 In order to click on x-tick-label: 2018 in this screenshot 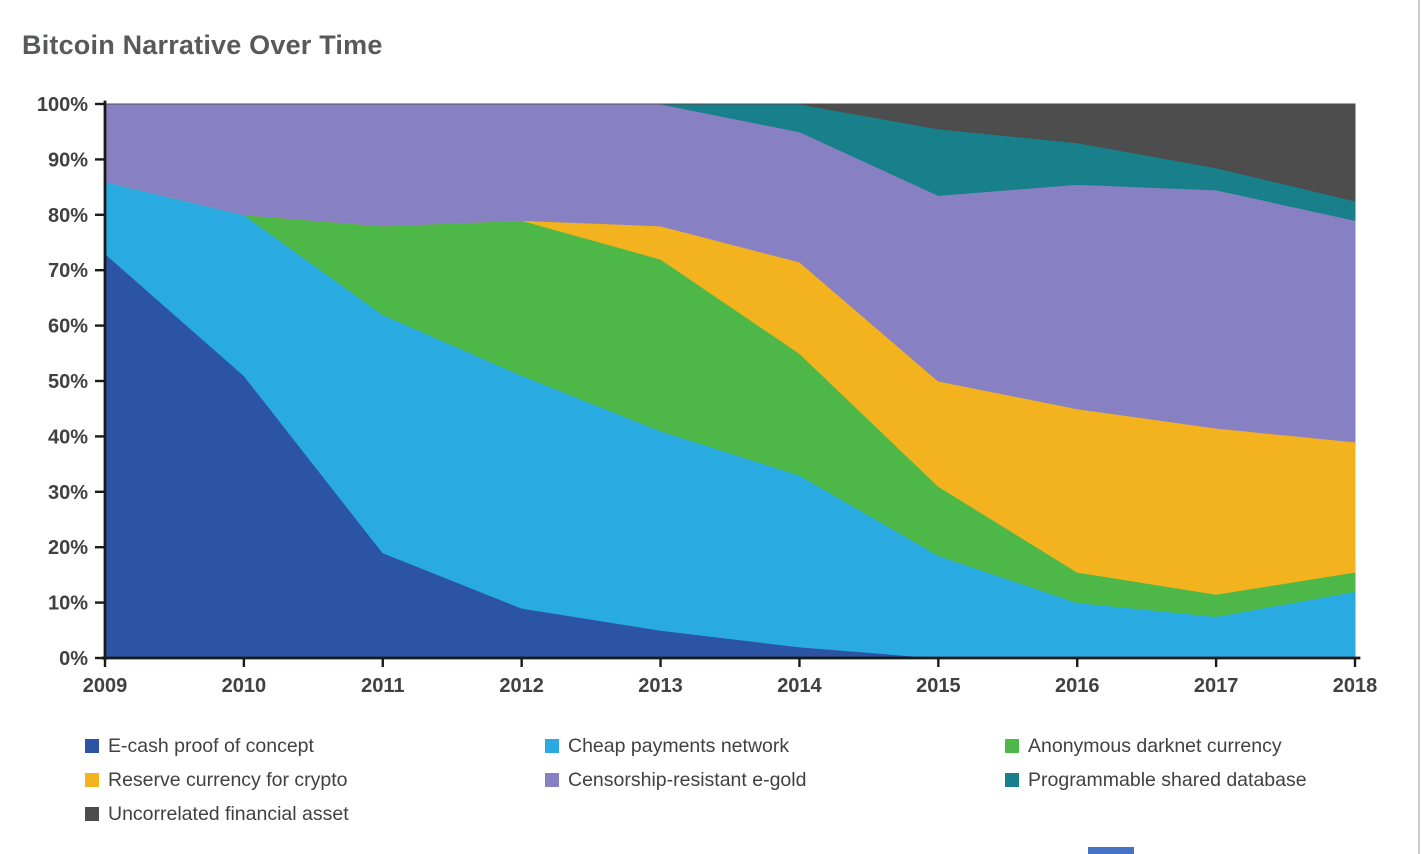, I will do `click(1355, 686)`.